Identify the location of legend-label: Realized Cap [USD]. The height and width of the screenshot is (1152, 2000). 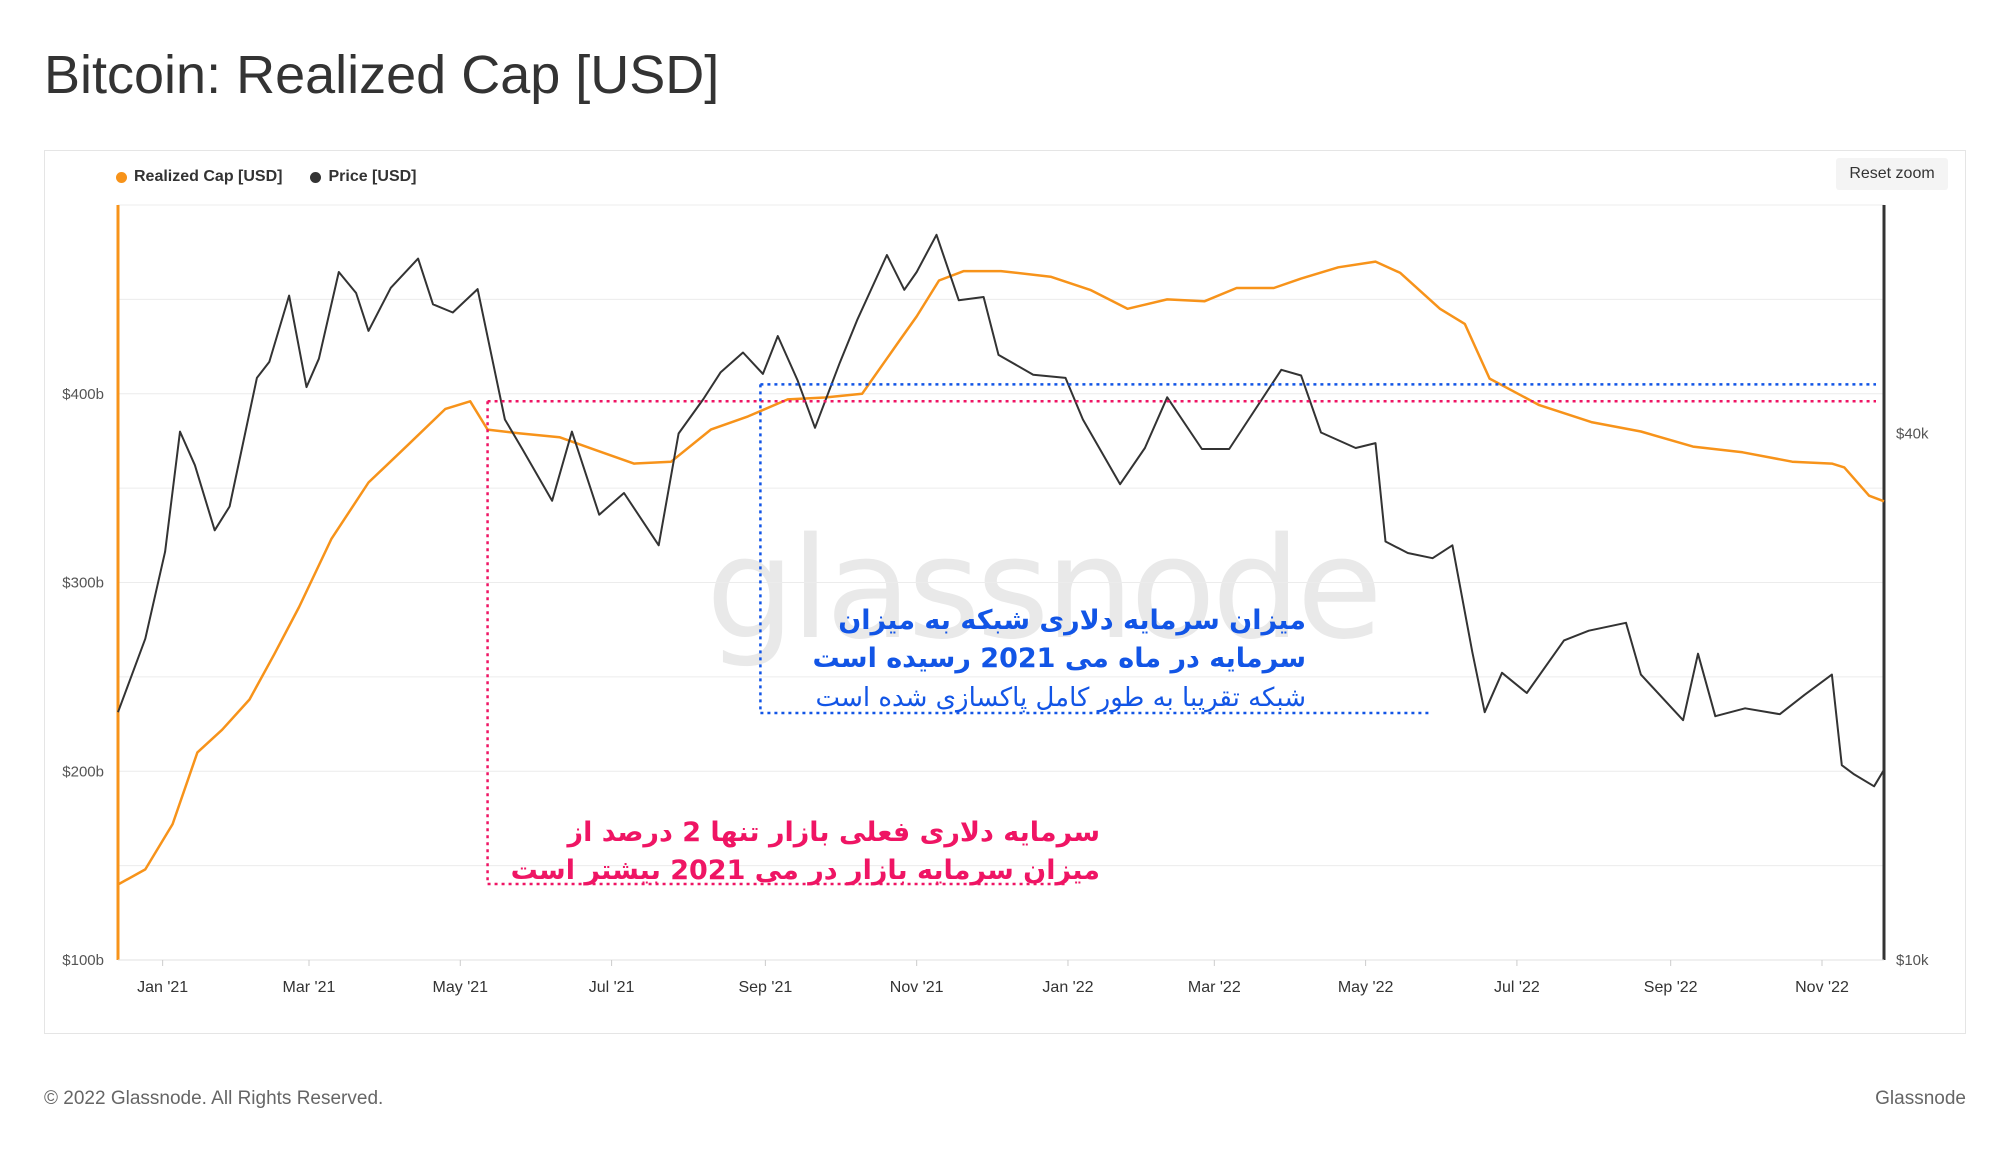
(208, 176).